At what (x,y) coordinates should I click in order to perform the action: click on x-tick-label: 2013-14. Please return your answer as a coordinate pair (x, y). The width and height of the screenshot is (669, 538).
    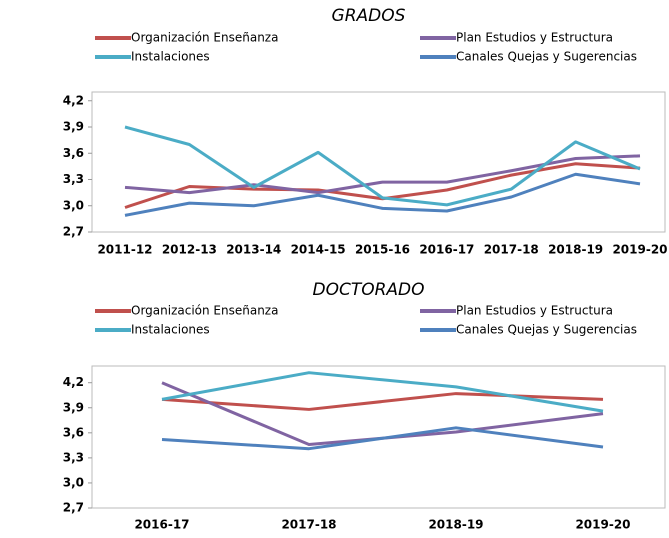
    Looking at the image, I should click on (253, 250).